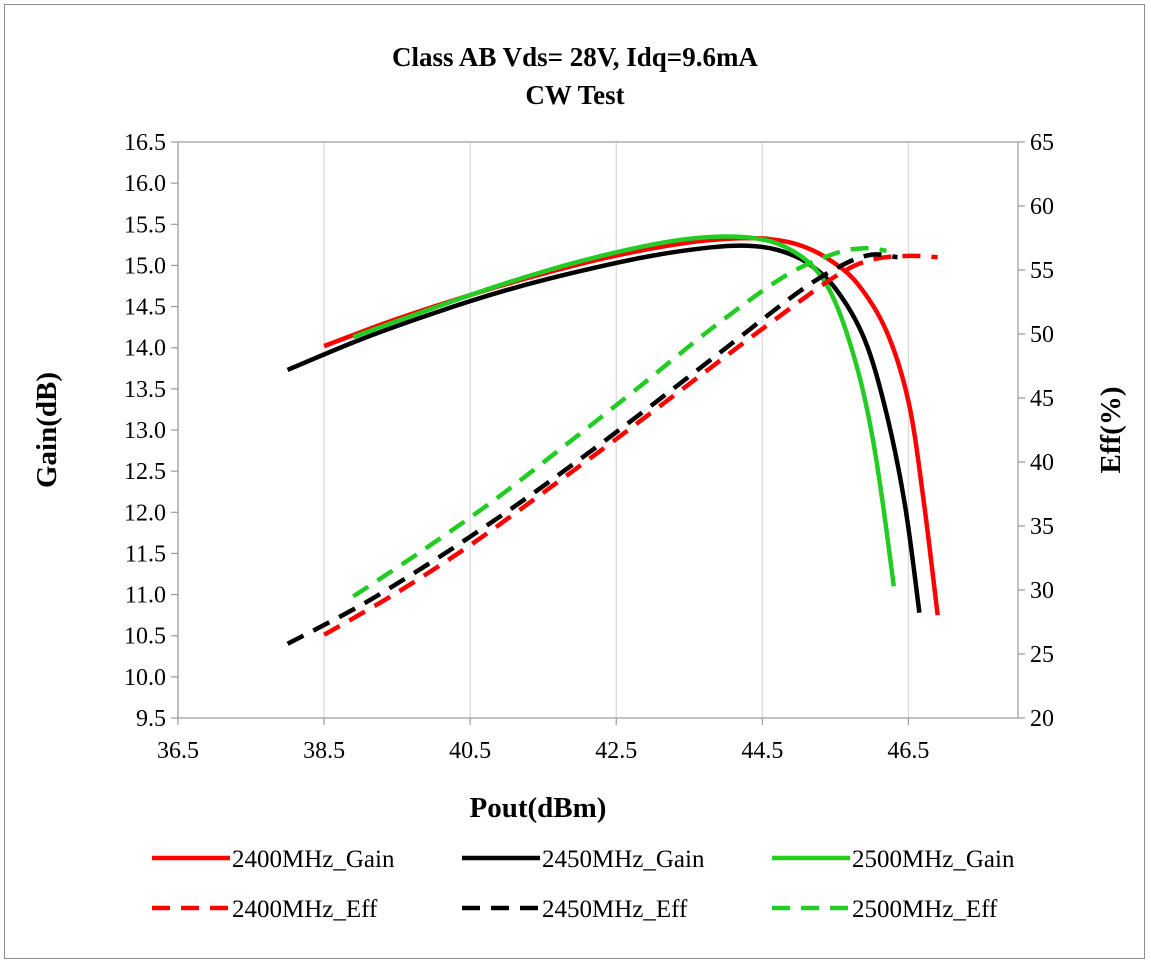 The width and height of the screenshot is (1151, 965). I want to click on y-tick-label: 16.5, so click(145, 143).